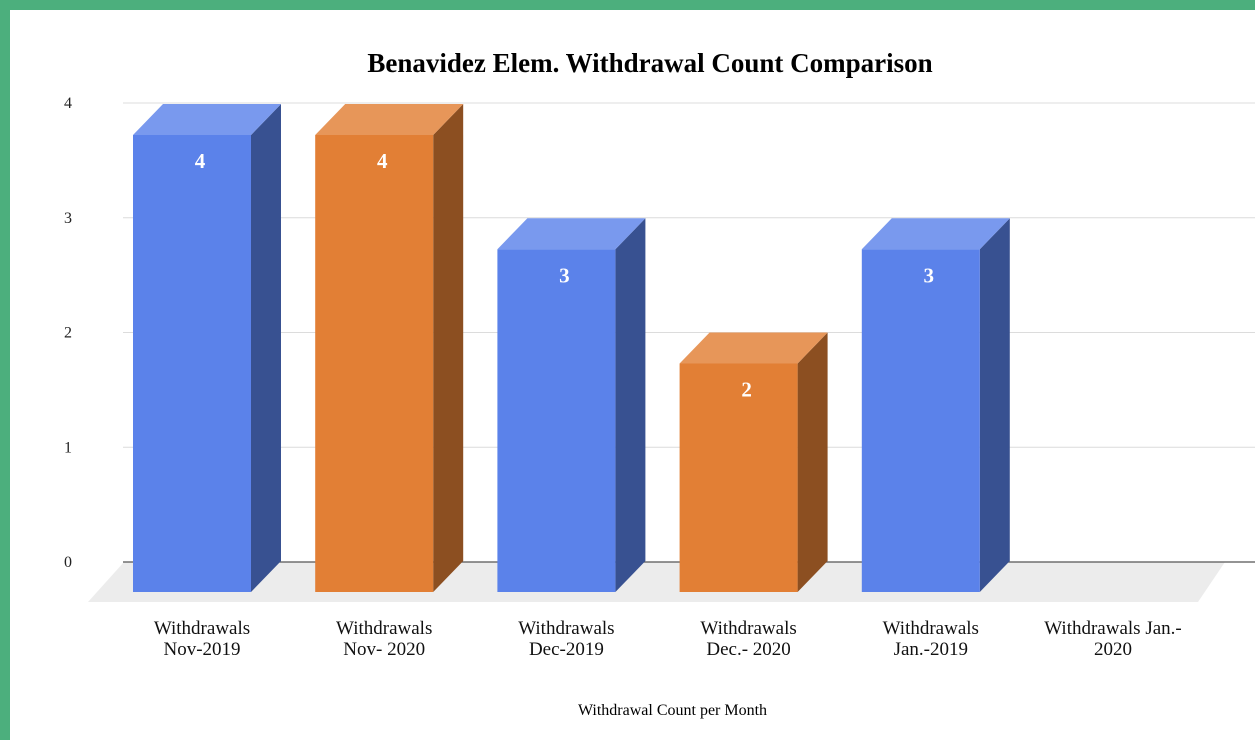 This screenshot has width=1255, height=740. What do you see at coordinates (201, 649) in the screenshot?
I see `x-tick-label: Nov-2019` at bounding box center [201, 649].